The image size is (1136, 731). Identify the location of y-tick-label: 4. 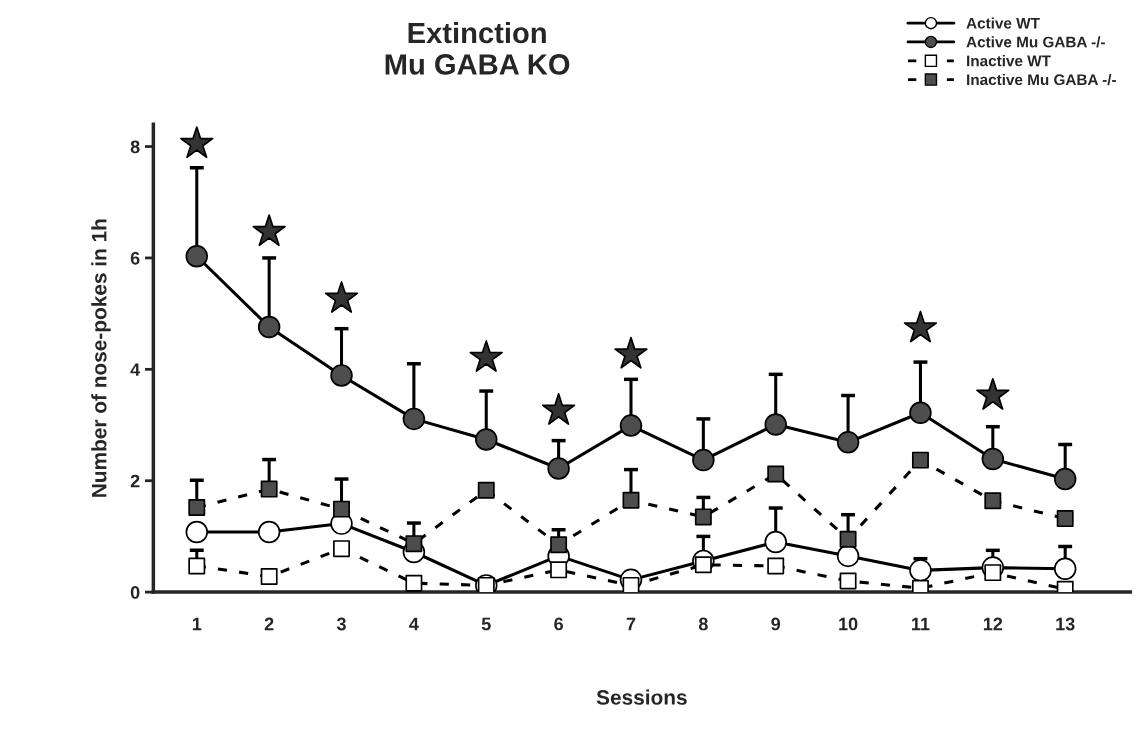
(135, 369).